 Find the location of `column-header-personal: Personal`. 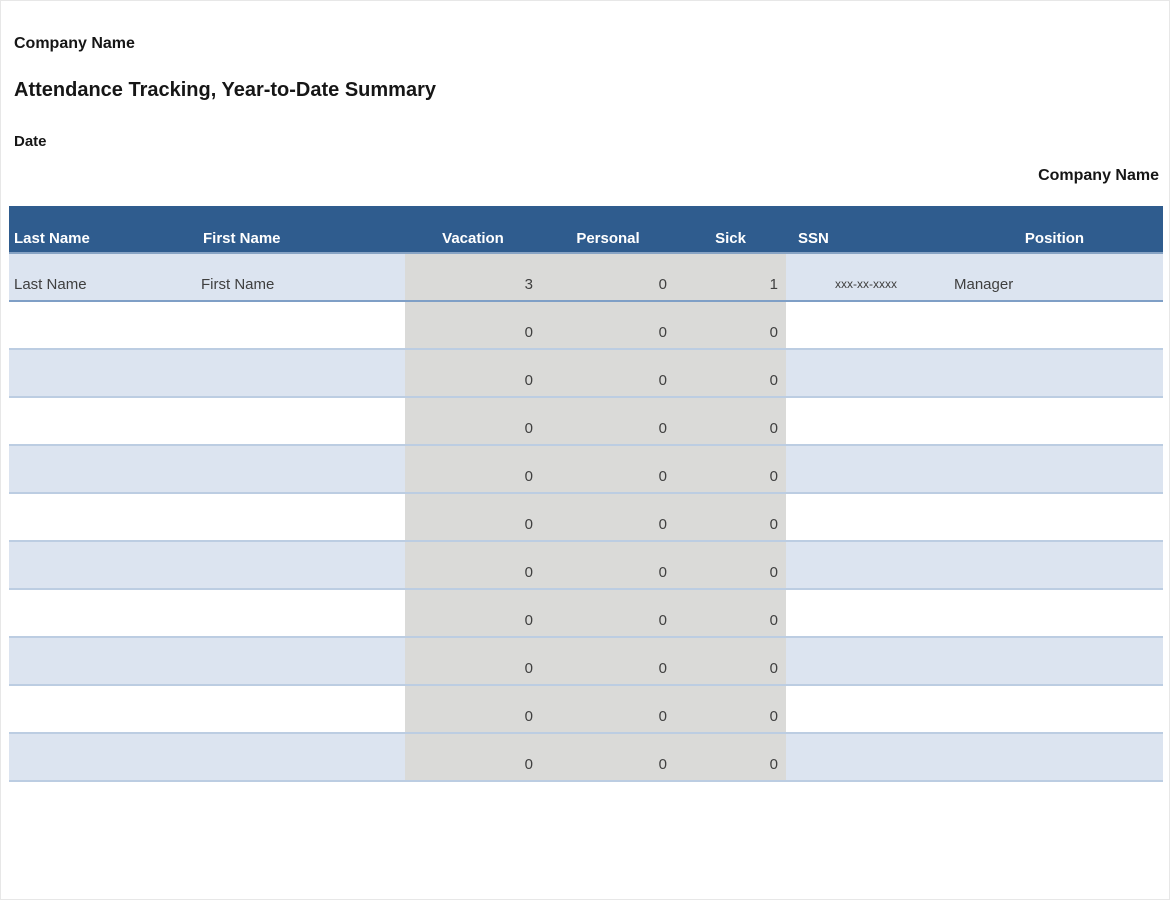

column-header-personal: Personal is located at coordinates (608, 238).